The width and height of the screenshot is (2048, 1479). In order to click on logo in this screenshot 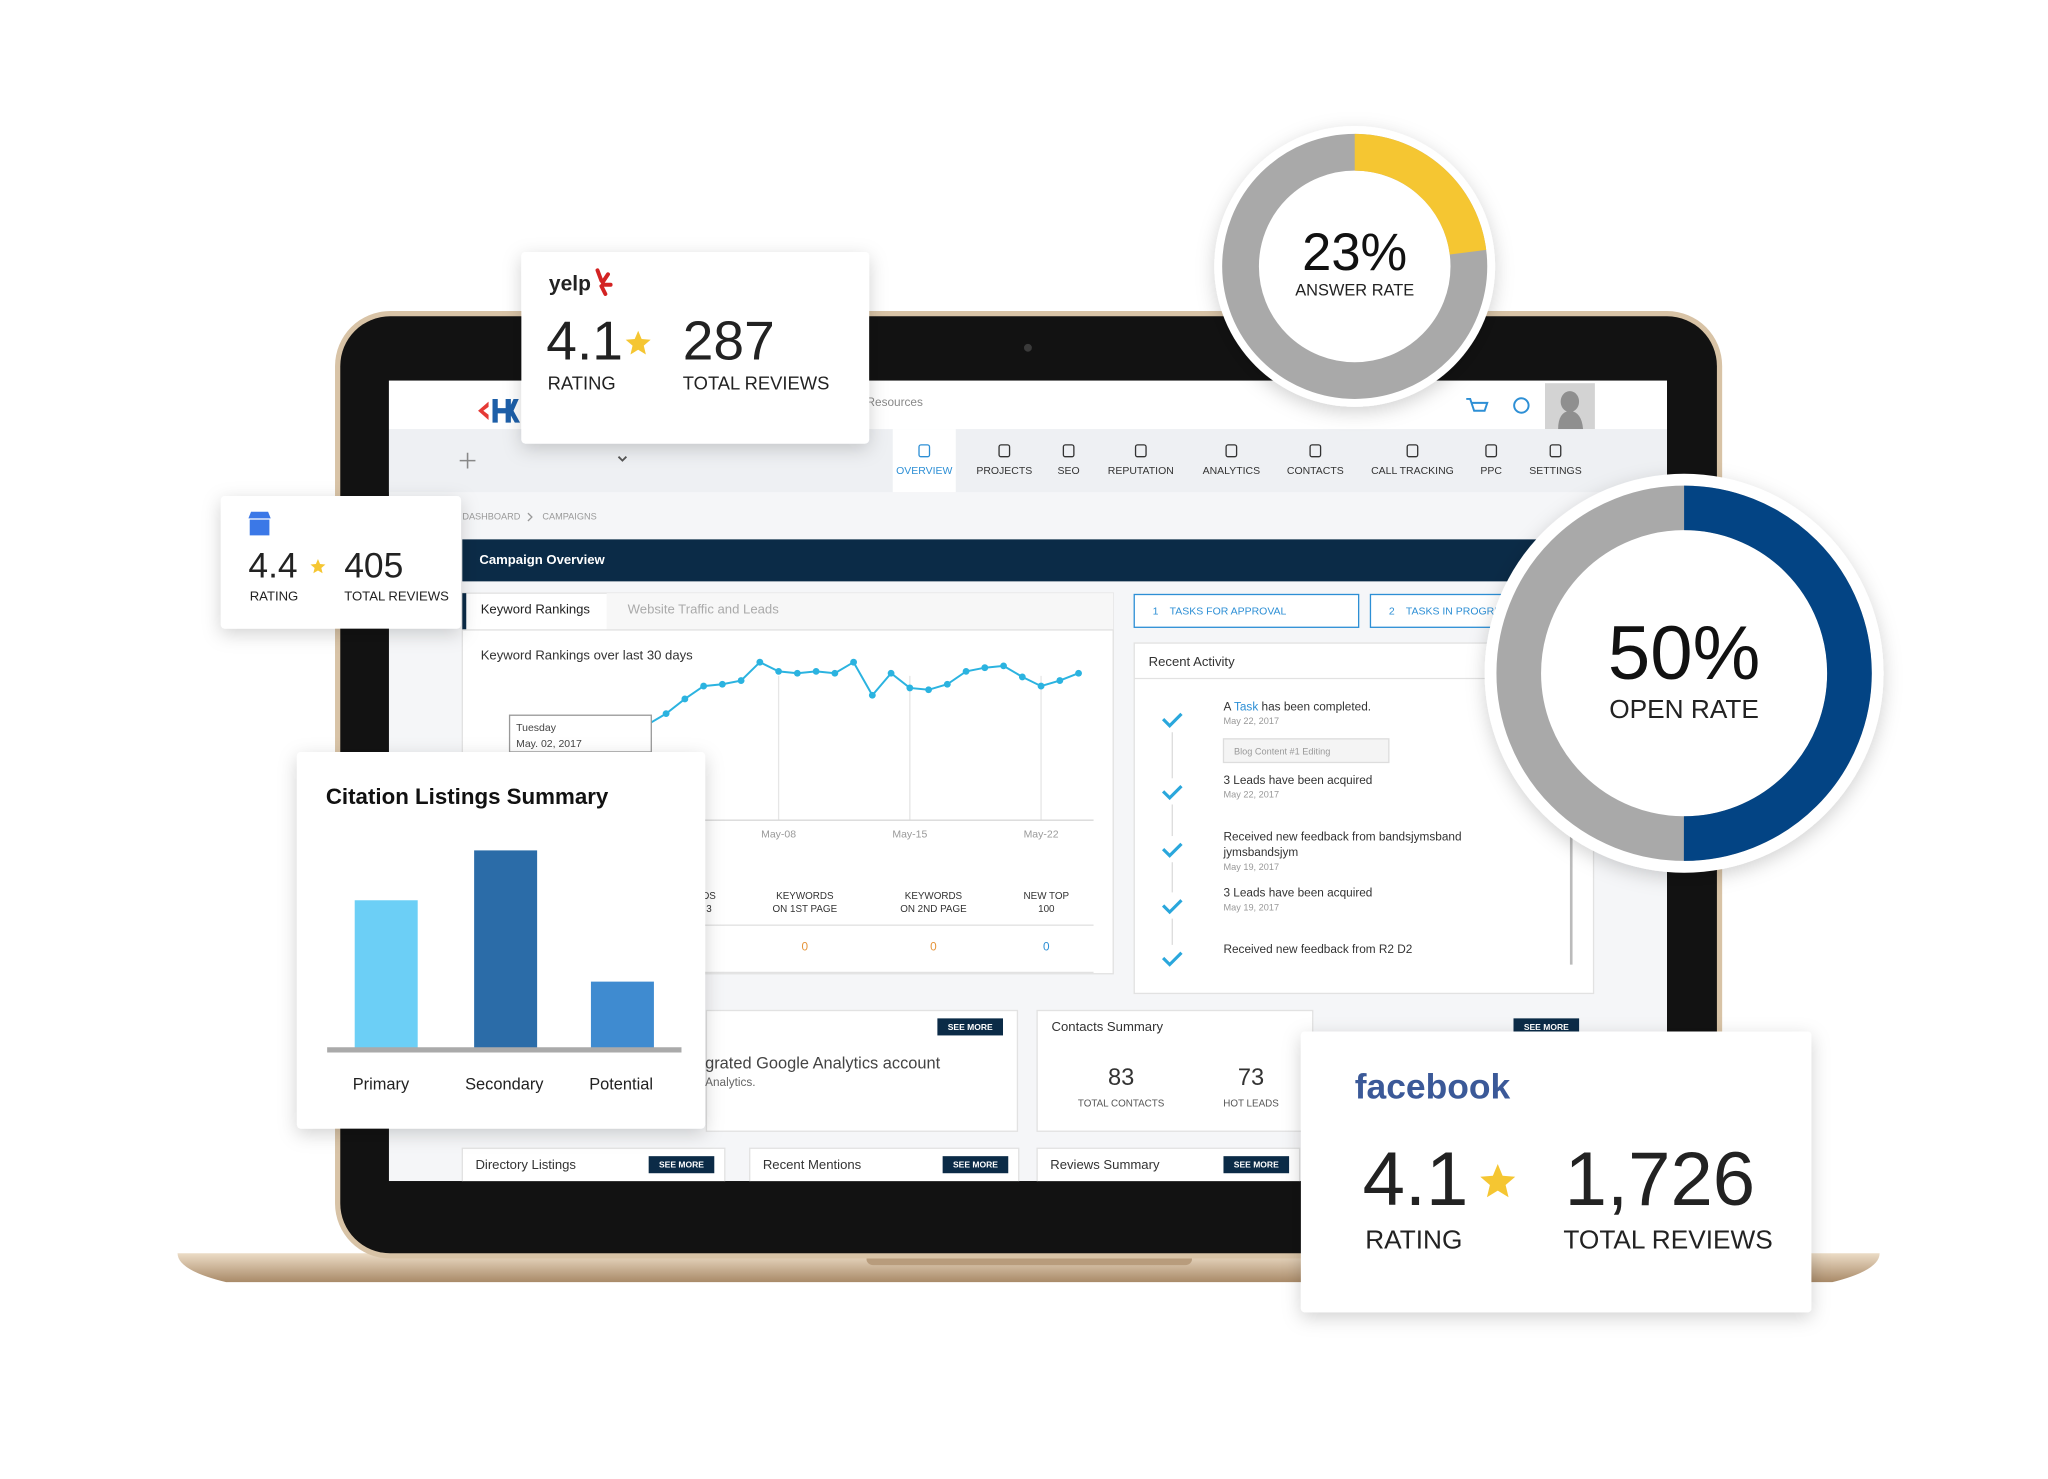, I will do `click(506, 410)`.